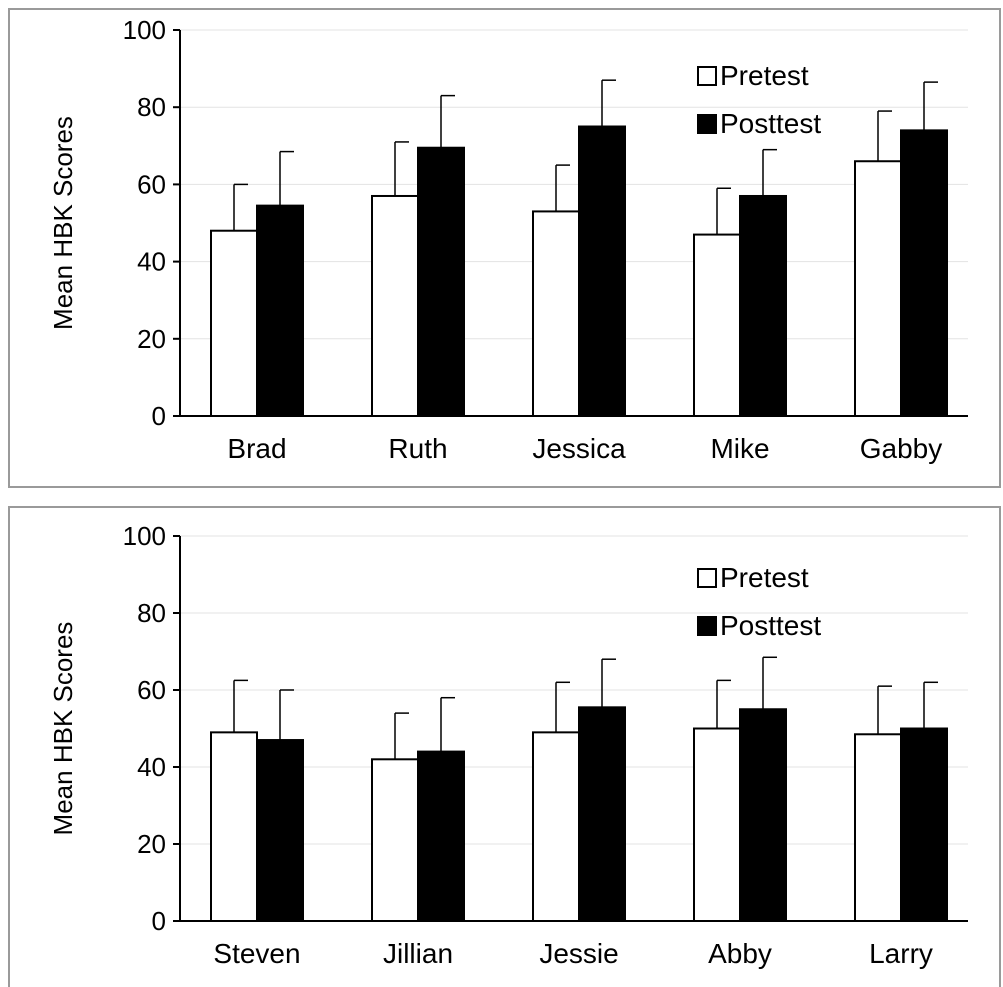 This screenshot has height=987, width=1003. I want to click on bar-pretest-brad, so click(234, 323).